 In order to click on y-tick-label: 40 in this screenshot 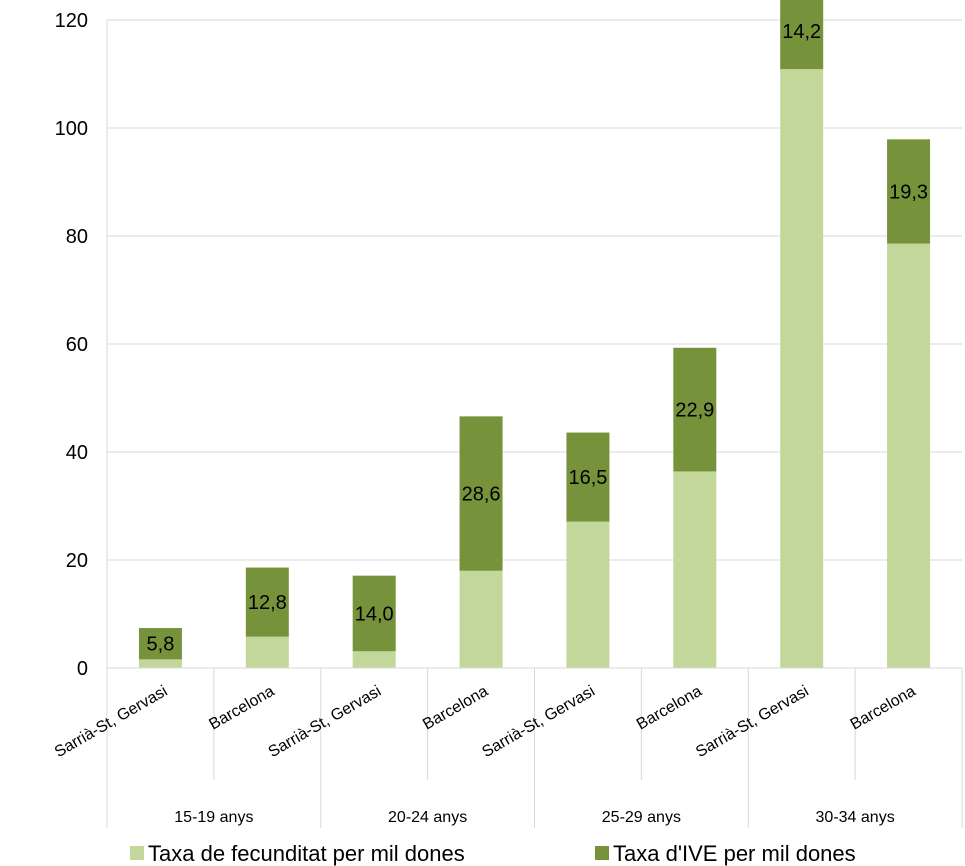, I will do `click(77, 453)`.